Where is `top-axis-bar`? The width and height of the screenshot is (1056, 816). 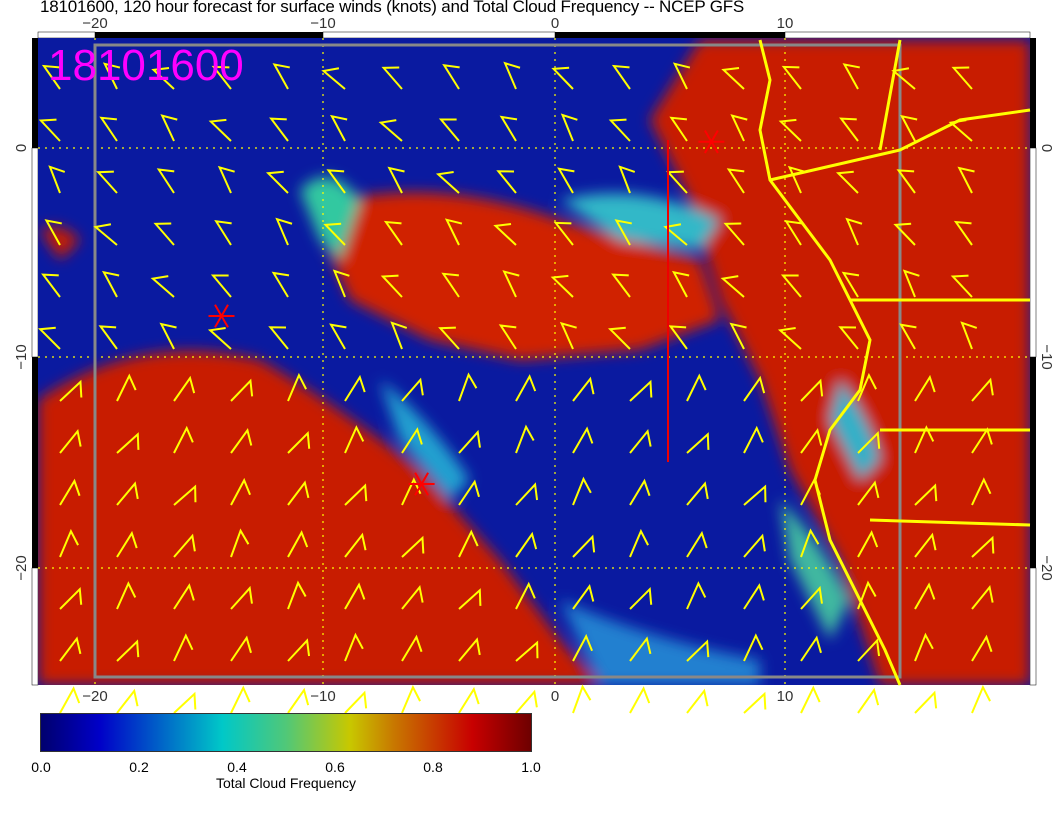
top-axis-bar is located at coordinates (534, 35).